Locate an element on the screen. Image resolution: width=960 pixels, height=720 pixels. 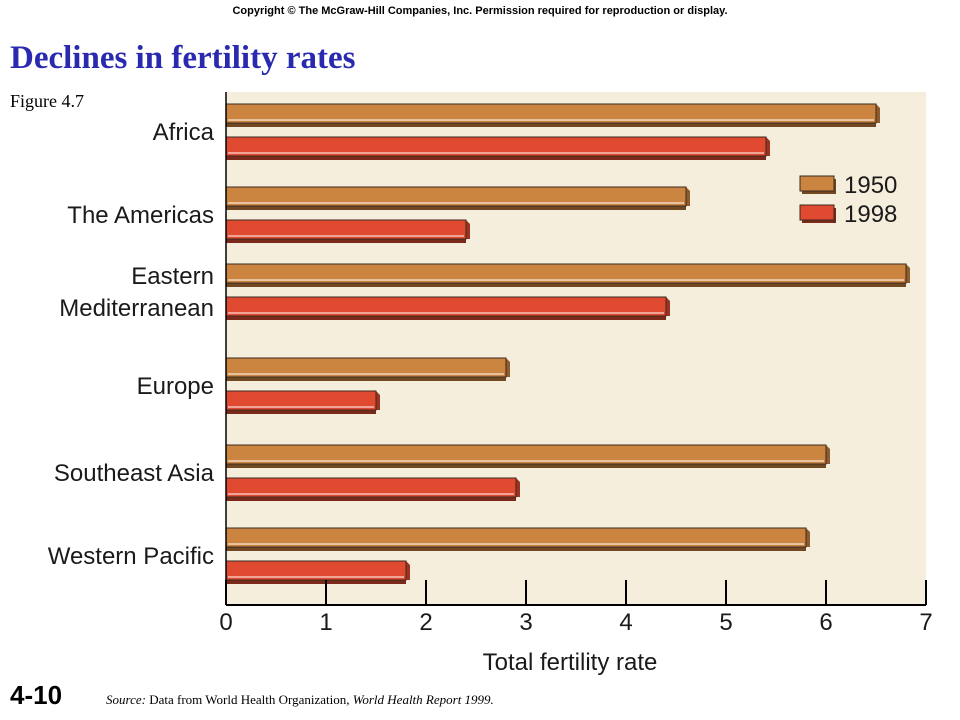
x-tick-label: 7 is located at coordinates (925, 622).